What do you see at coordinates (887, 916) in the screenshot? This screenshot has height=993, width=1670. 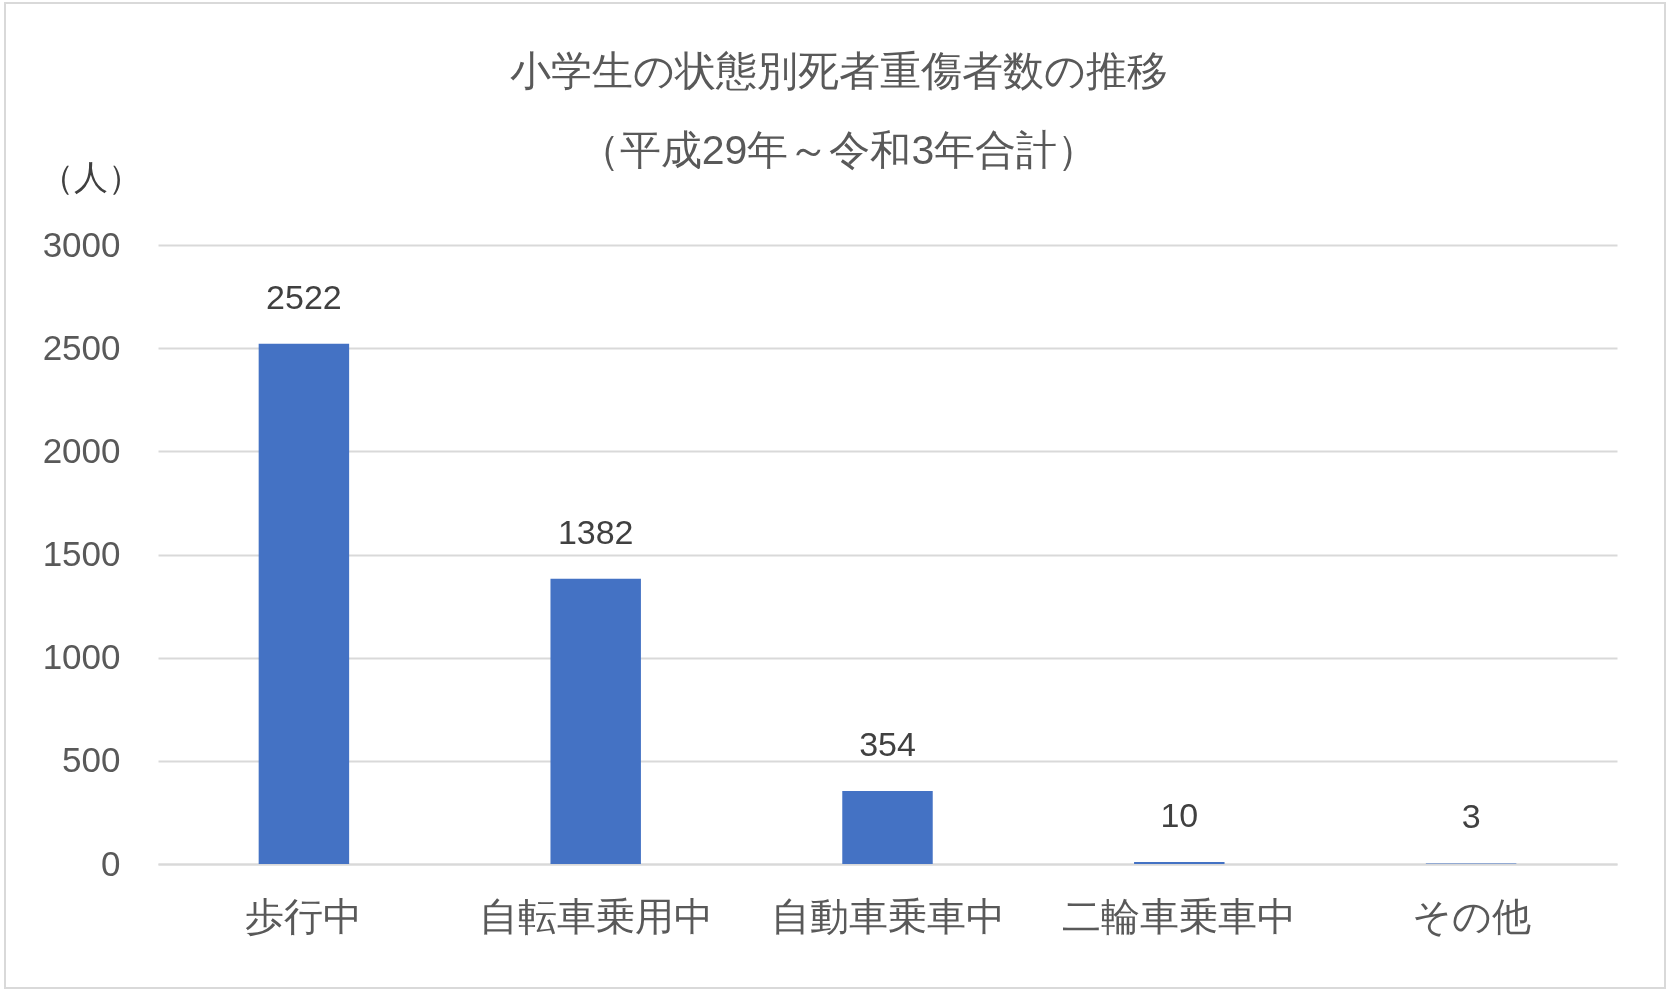 I see `x-tick-label: 自動車乗車中` at bounding box center [887, 916].